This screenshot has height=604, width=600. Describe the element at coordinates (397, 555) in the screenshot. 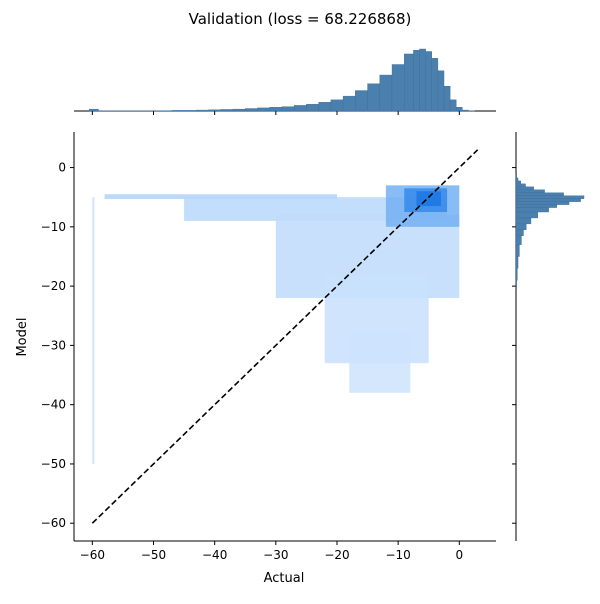

I see `x-tick-label: −10` at that location.